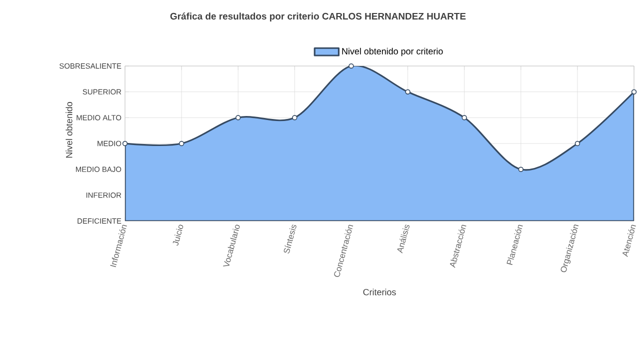 This screenshot has width=637, height=348. I want to click on x-tick-label: Síntesis, so click(290, 239).